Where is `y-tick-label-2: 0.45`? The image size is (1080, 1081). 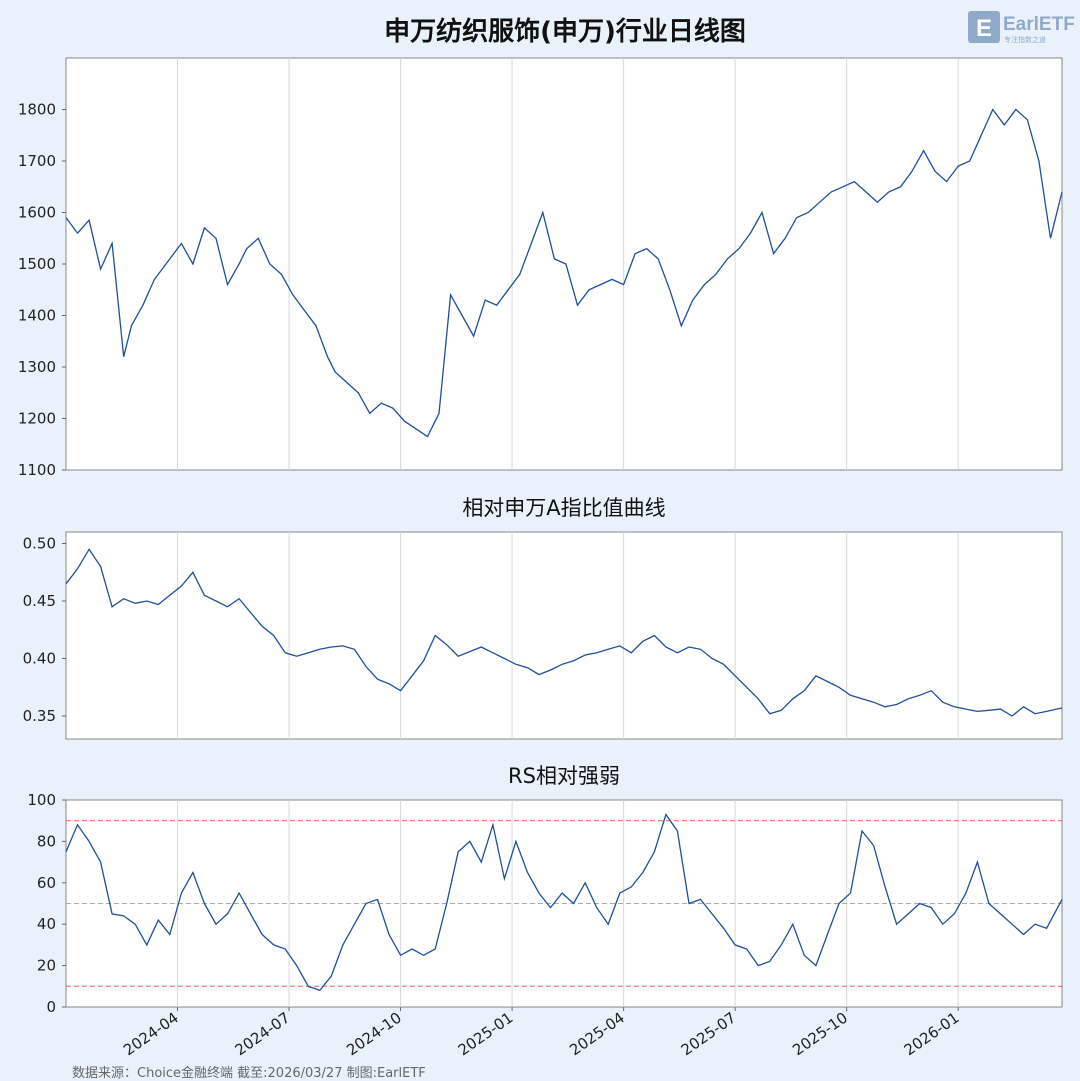
y-tick-label-2: 0.45 is located at coordinates (39, 601).